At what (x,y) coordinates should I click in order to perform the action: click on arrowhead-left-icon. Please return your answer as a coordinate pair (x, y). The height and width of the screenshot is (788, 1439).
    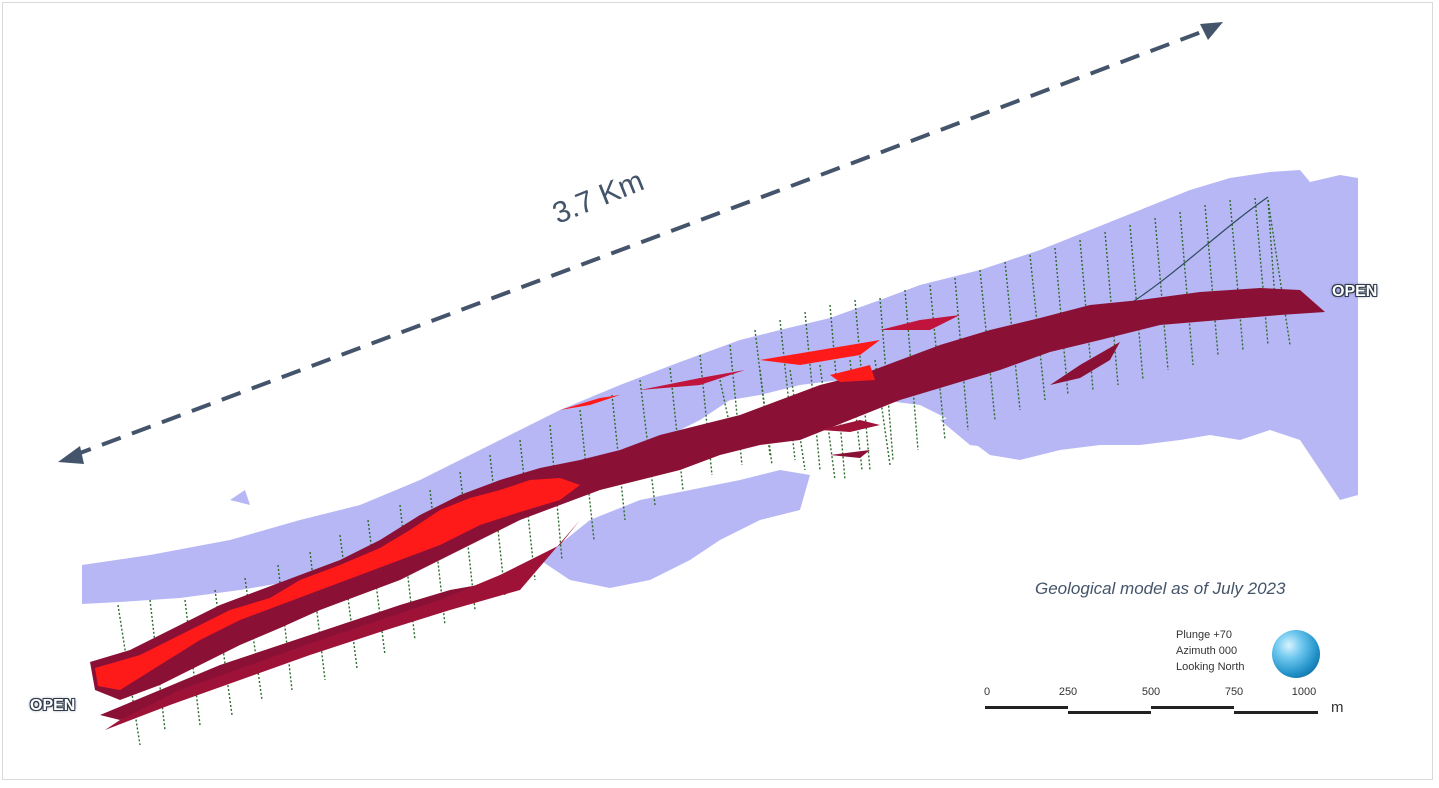
    Looking at the image, I should click on (71, 455).